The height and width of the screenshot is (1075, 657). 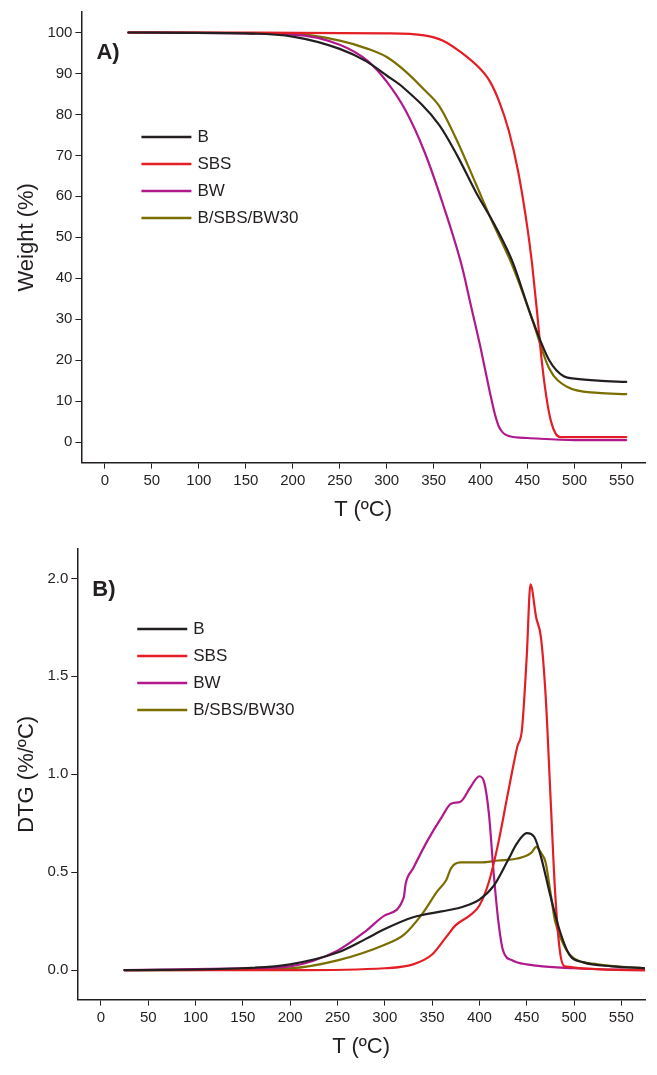 What do you see at coordinates (26, 774) in the screenshot?
I see `y-axis-title: DTG (%/ºC)` at bounding box center [26, 774].